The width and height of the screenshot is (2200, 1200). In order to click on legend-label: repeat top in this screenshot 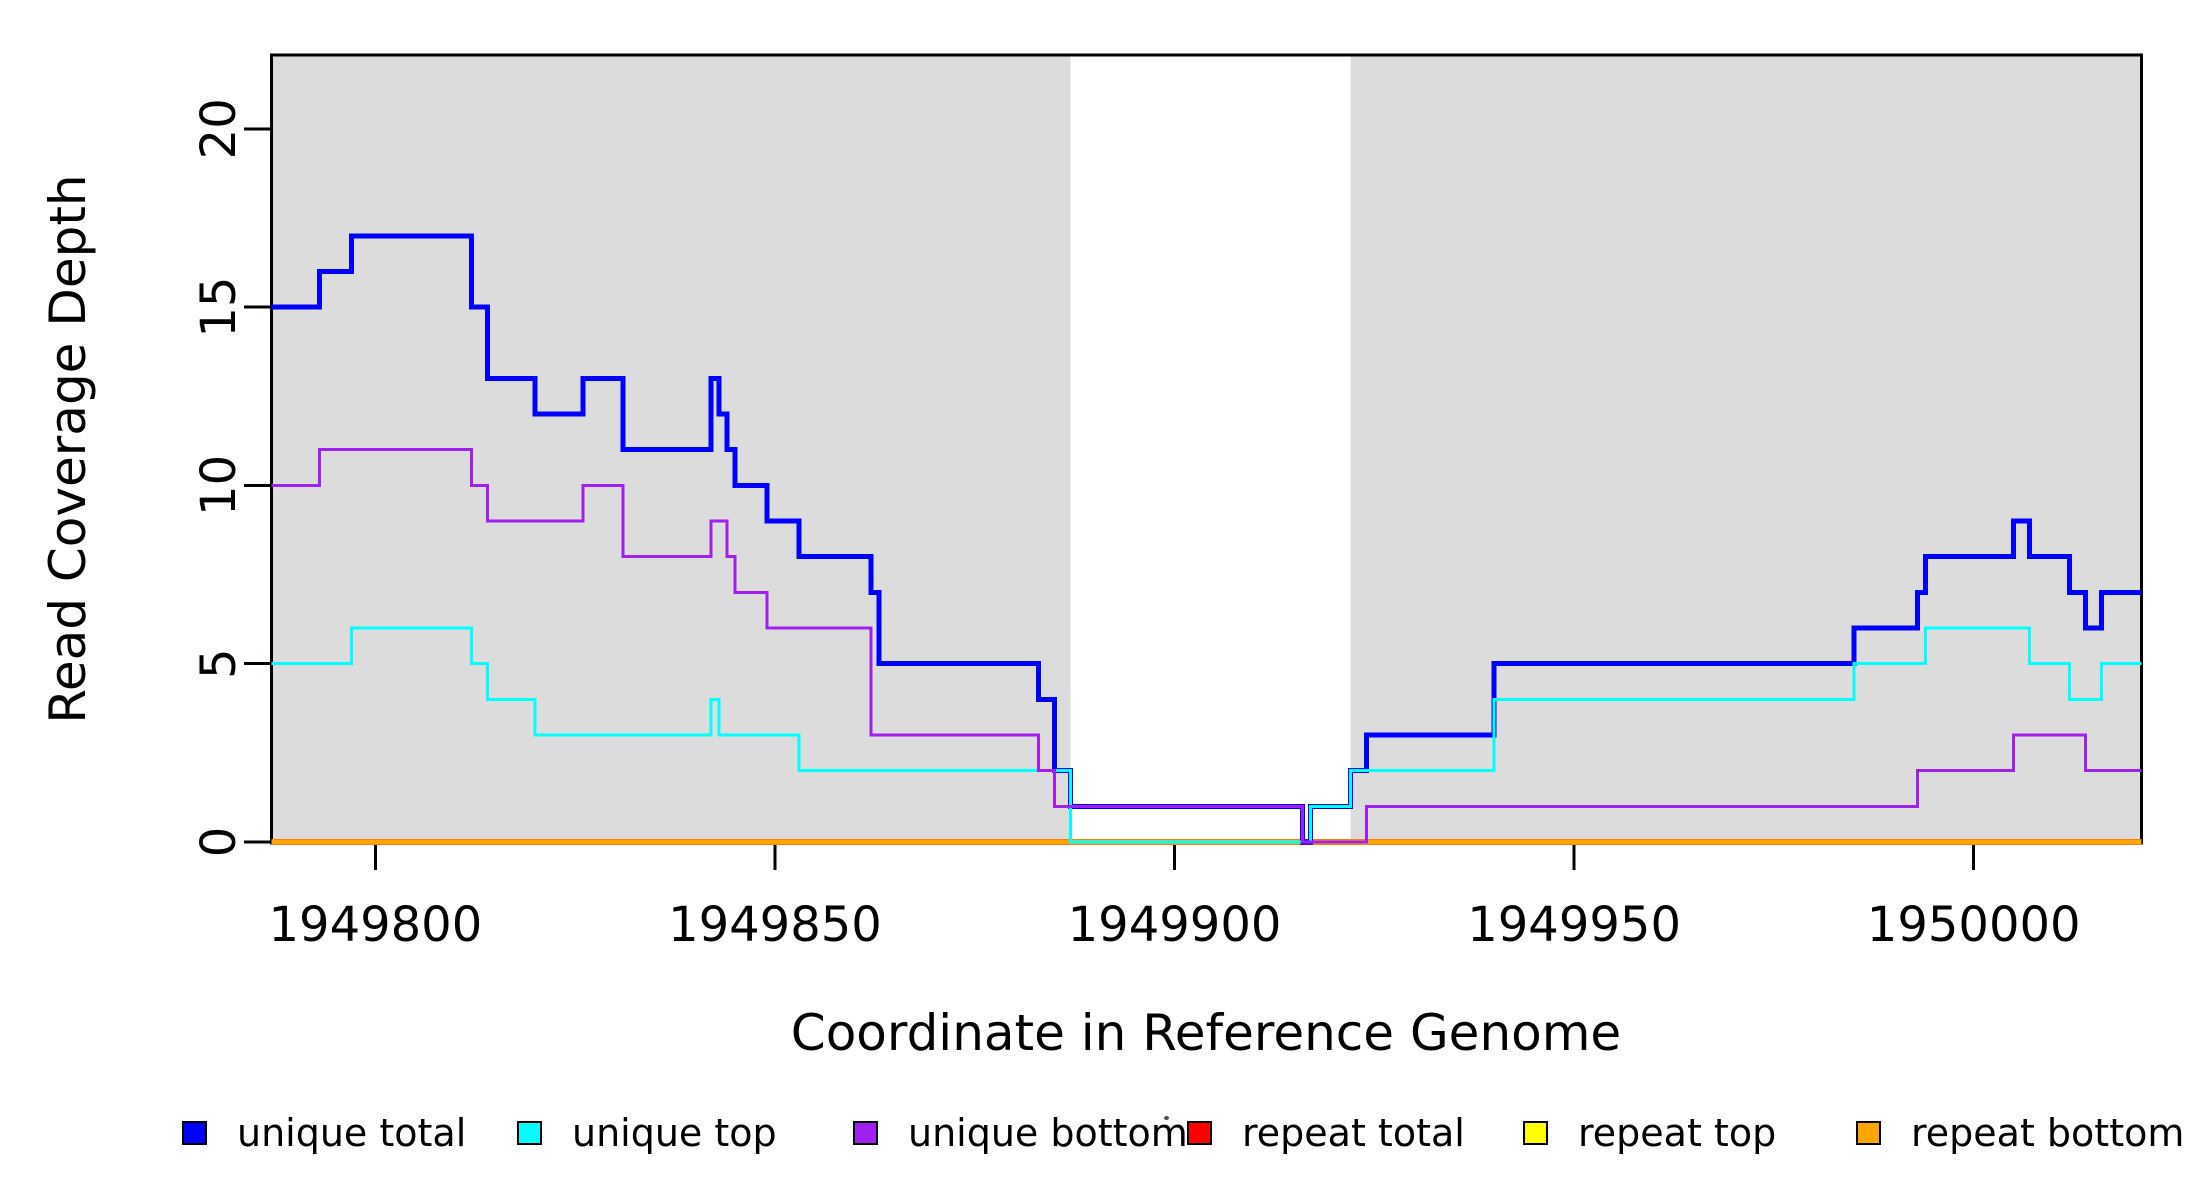, I will do `click(1677, 1133)`.